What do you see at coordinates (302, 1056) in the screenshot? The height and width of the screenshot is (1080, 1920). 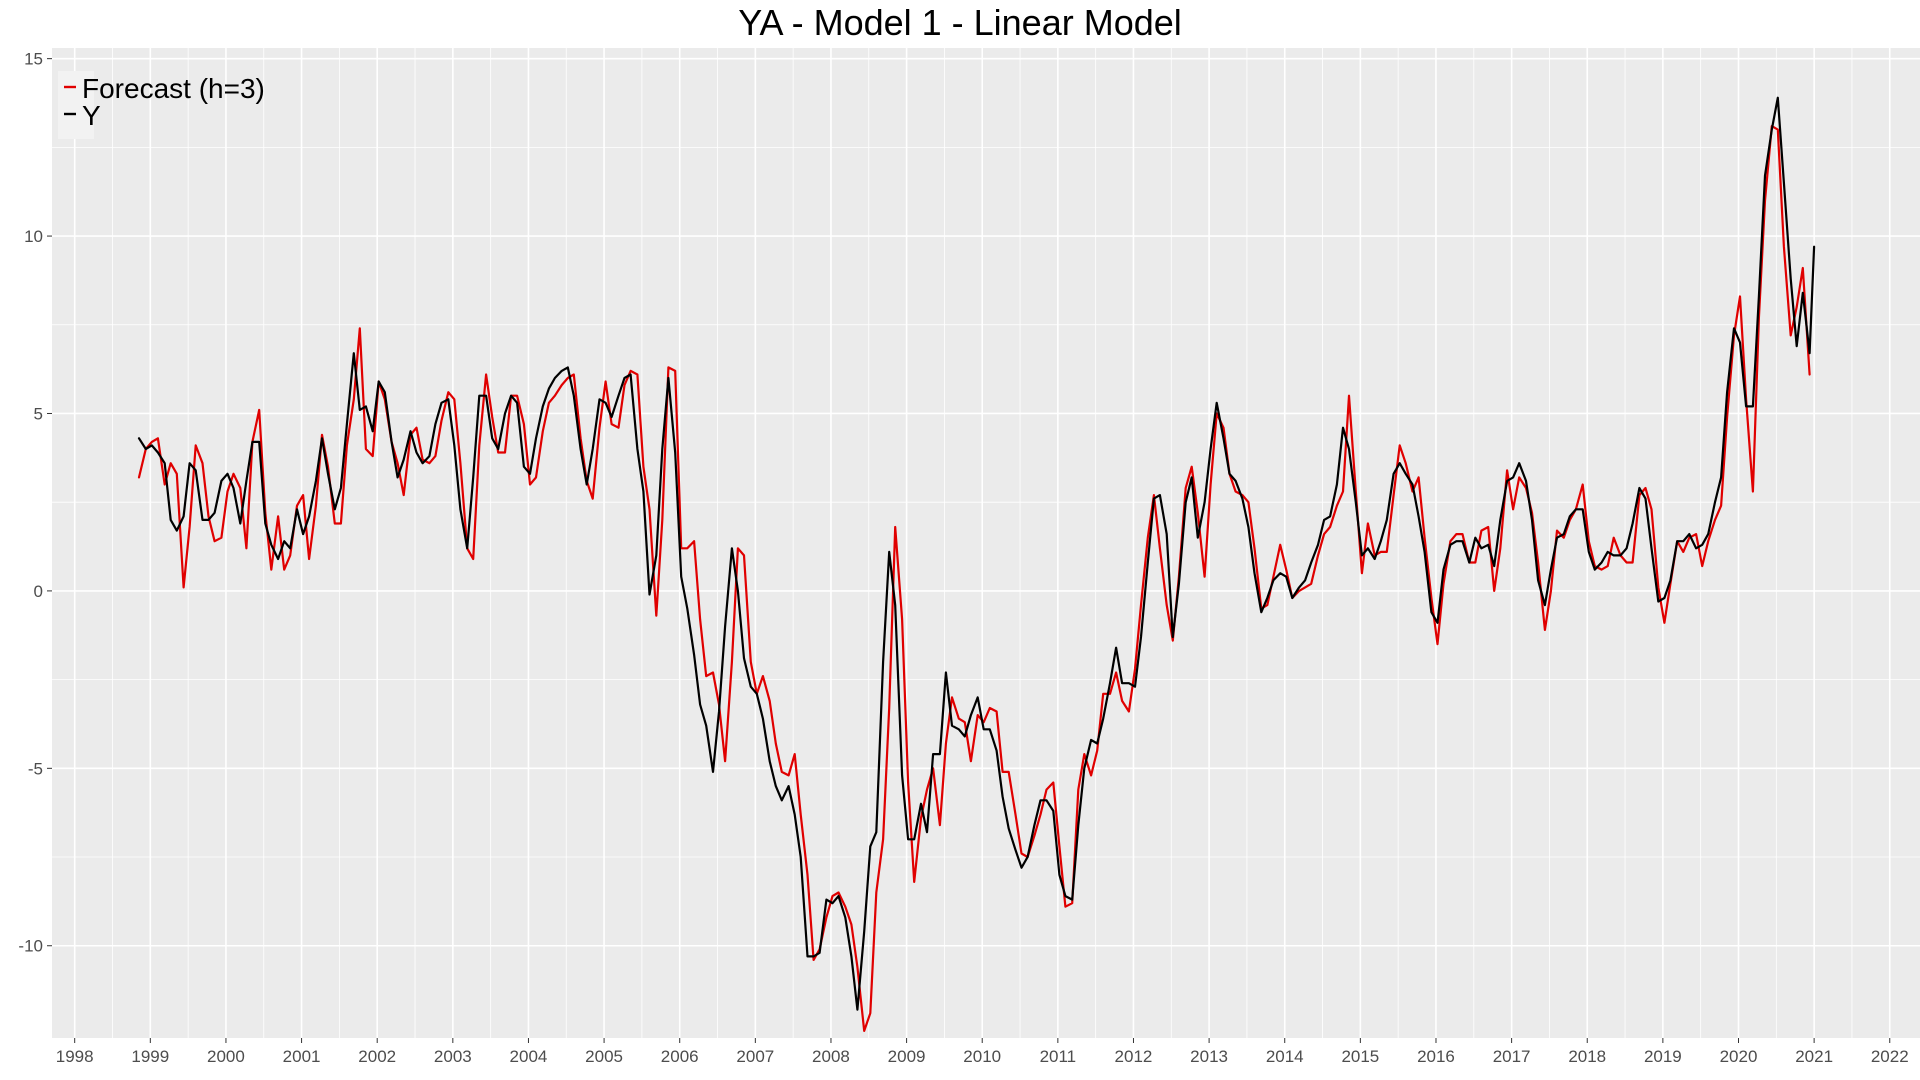 I see `x-tick-label: 2001` at bounding box center [302, 1056].